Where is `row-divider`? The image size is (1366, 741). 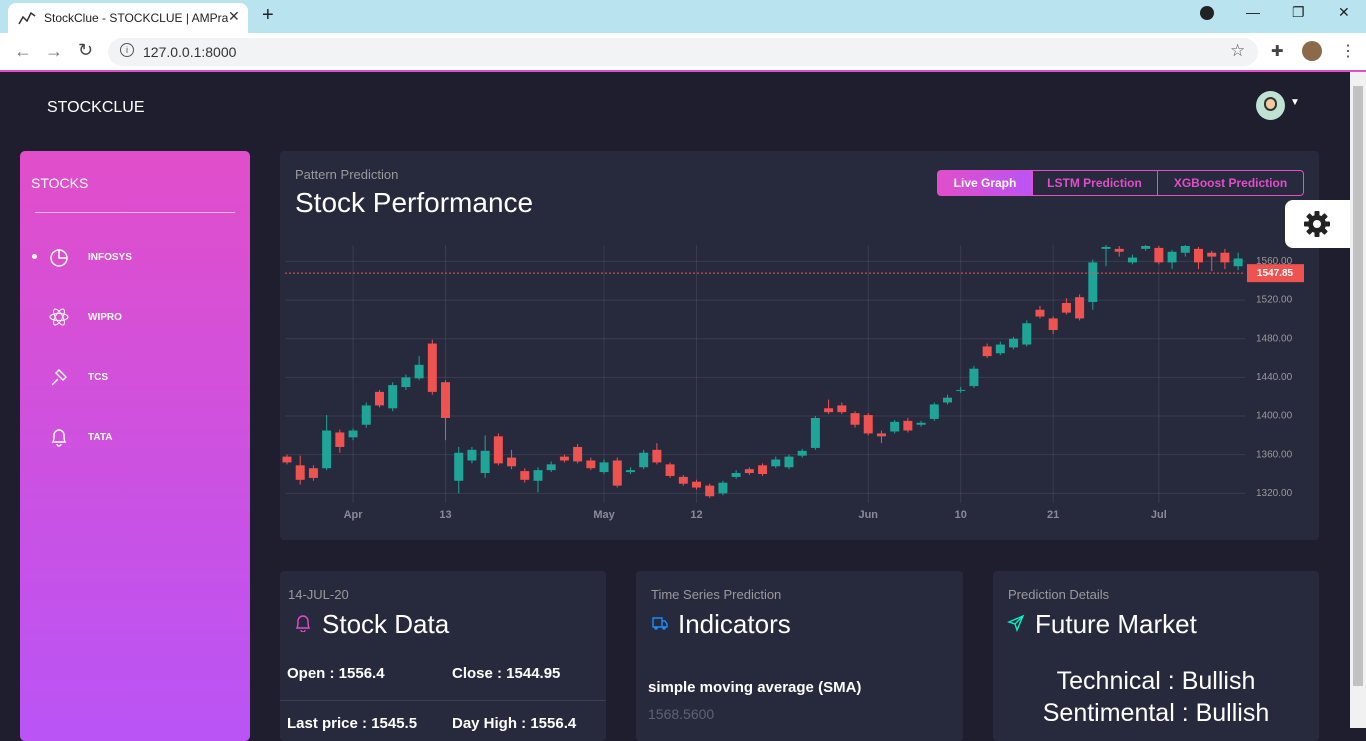 row-divider is located at coordinates (443, 700).